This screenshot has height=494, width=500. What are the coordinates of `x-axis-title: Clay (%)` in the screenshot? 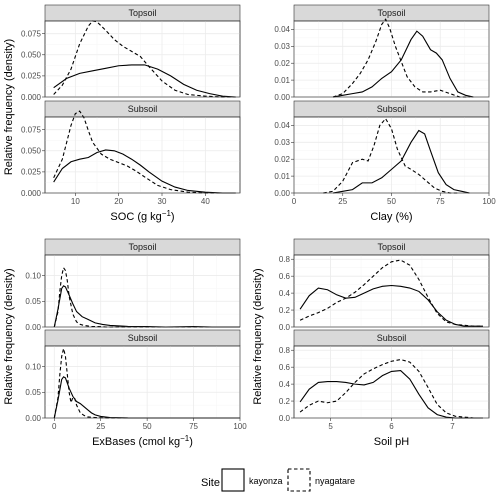 It's located at (391, 217).